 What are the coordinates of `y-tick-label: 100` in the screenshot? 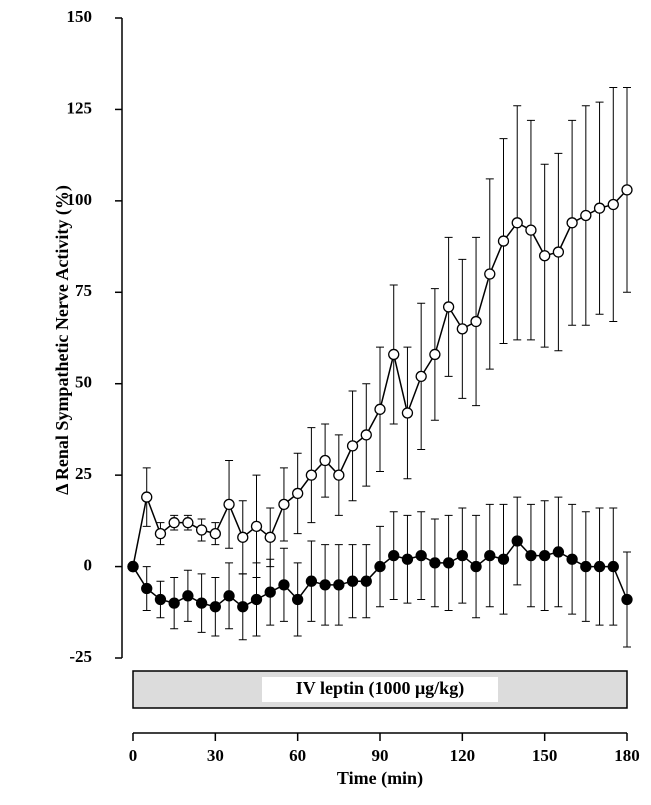 It's located at (80, 199).